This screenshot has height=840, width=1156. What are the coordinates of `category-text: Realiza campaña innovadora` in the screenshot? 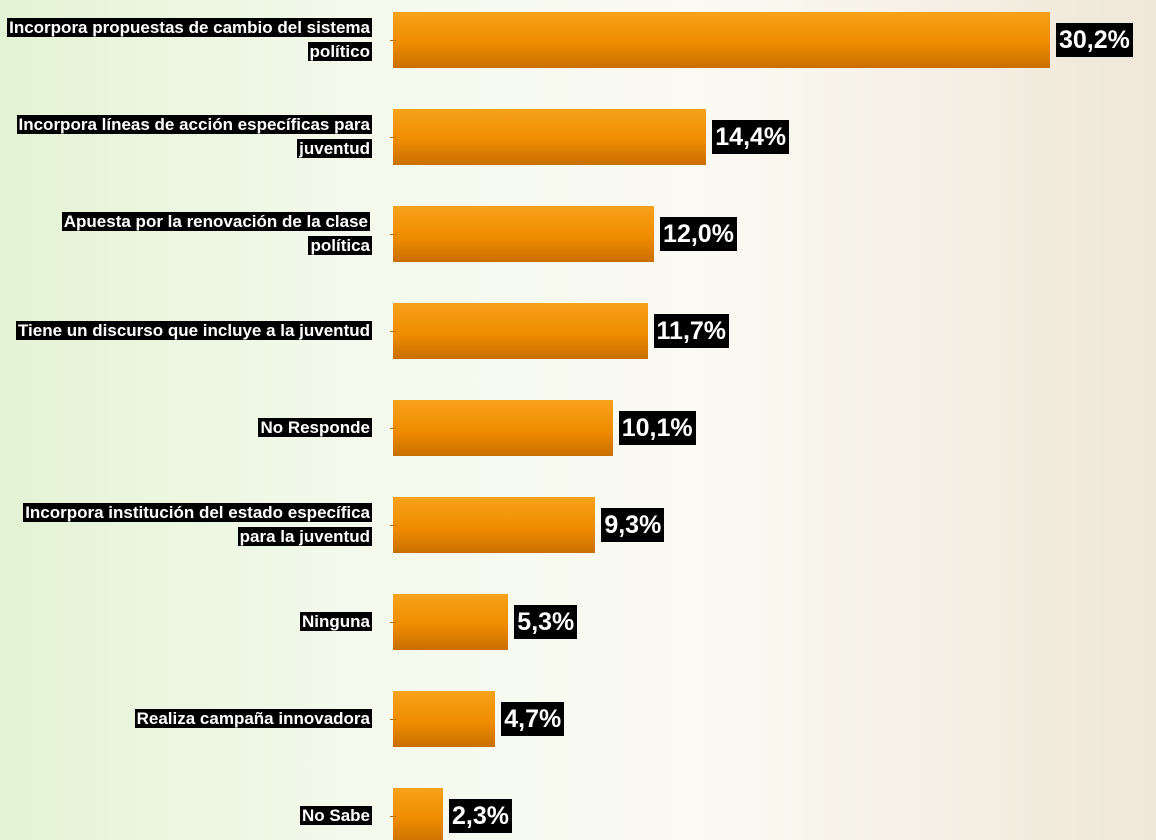 It's located at (253, 718).